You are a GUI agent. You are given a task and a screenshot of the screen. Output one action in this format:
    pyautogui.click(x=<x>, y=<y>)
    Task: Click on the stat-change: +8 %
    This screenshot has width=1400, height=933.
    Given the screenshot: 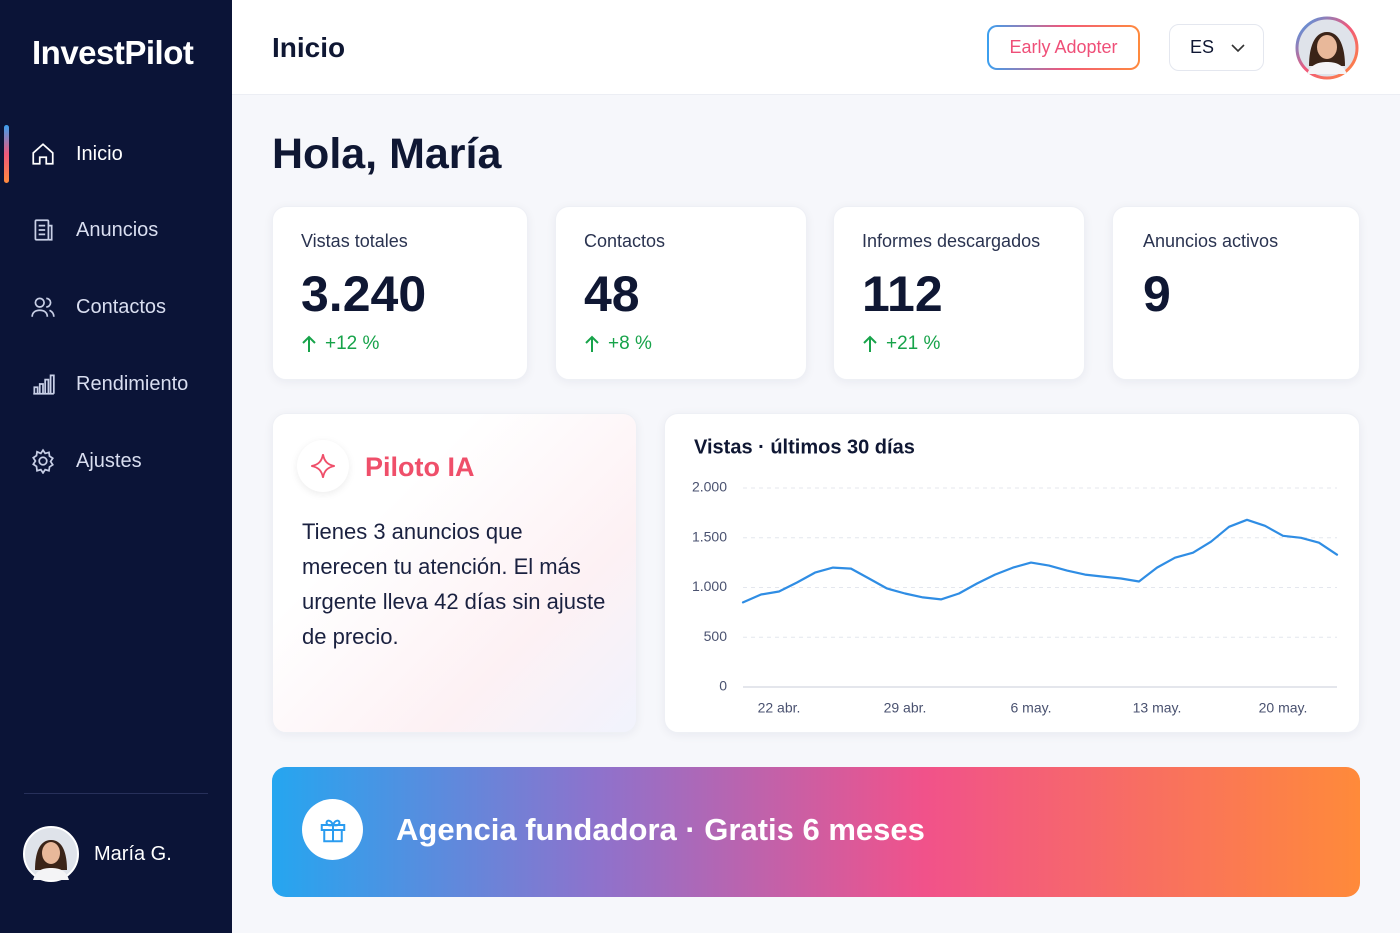 What is the action you would take?
    pyautogui.click(x=618, y=344)
    